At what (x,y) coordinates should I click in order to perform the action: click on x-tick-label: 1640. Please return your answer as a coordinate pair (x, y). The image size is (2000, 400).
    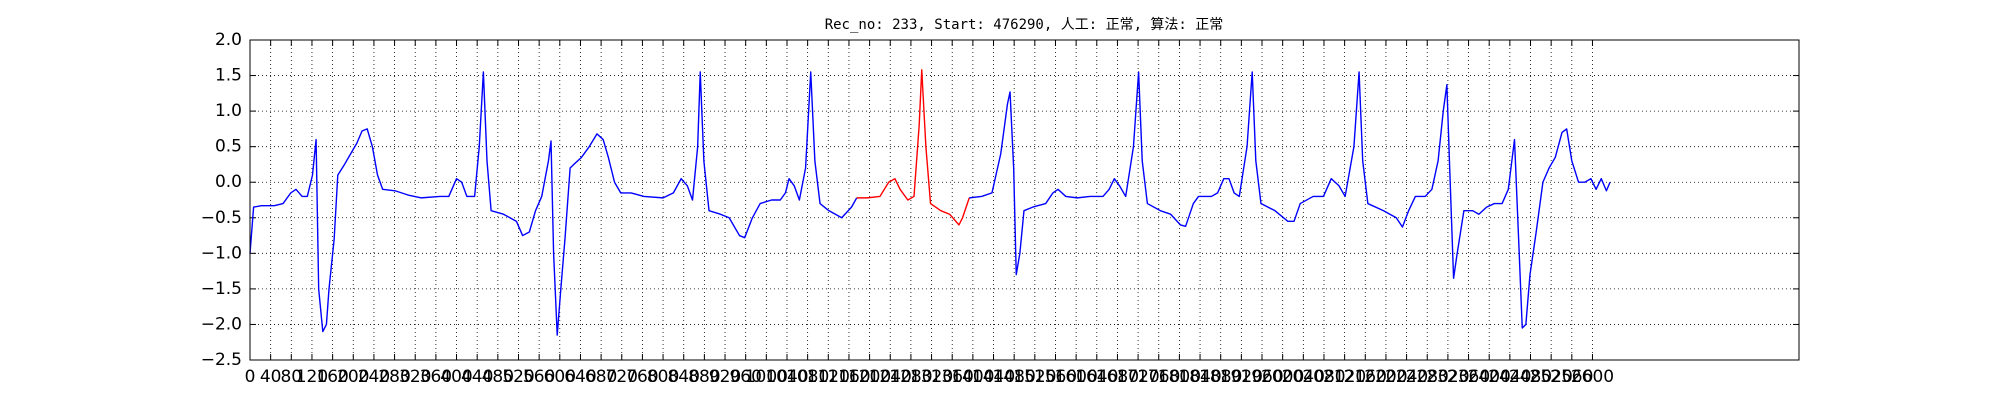
    Looking at the image, I should click on (1096, 377).